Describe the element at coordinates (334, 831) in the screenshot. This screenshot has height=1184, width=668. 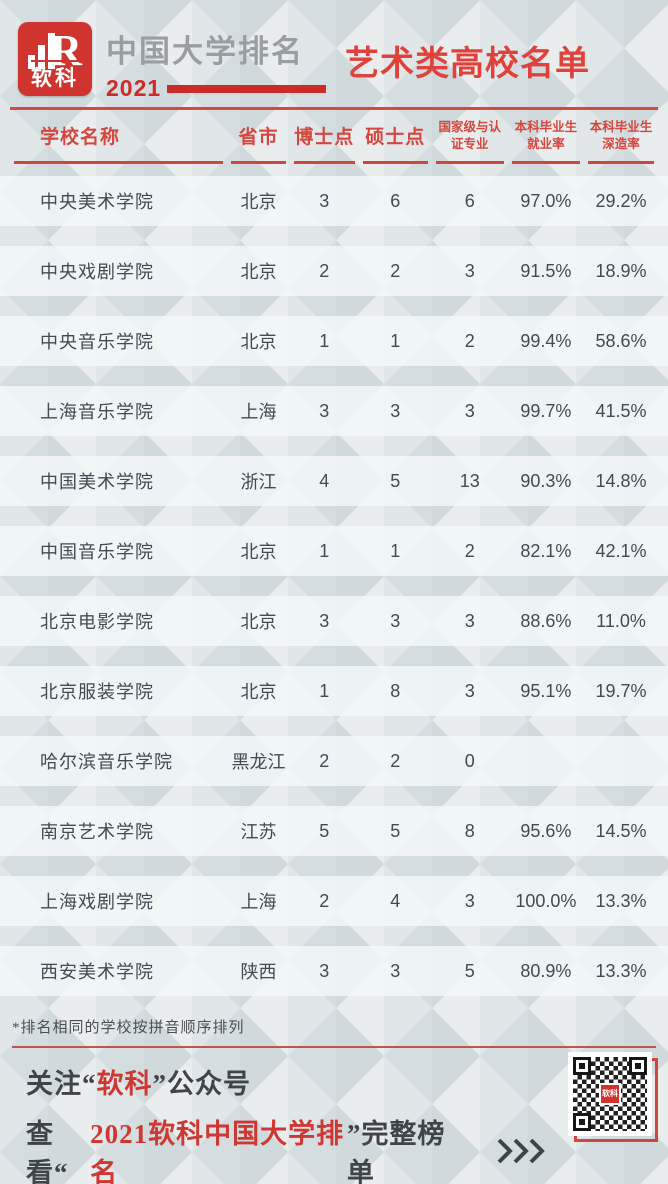
I see `table-row: 南京艺术学院 江苏 5 5 8 95.6% 14.5%` at that location.